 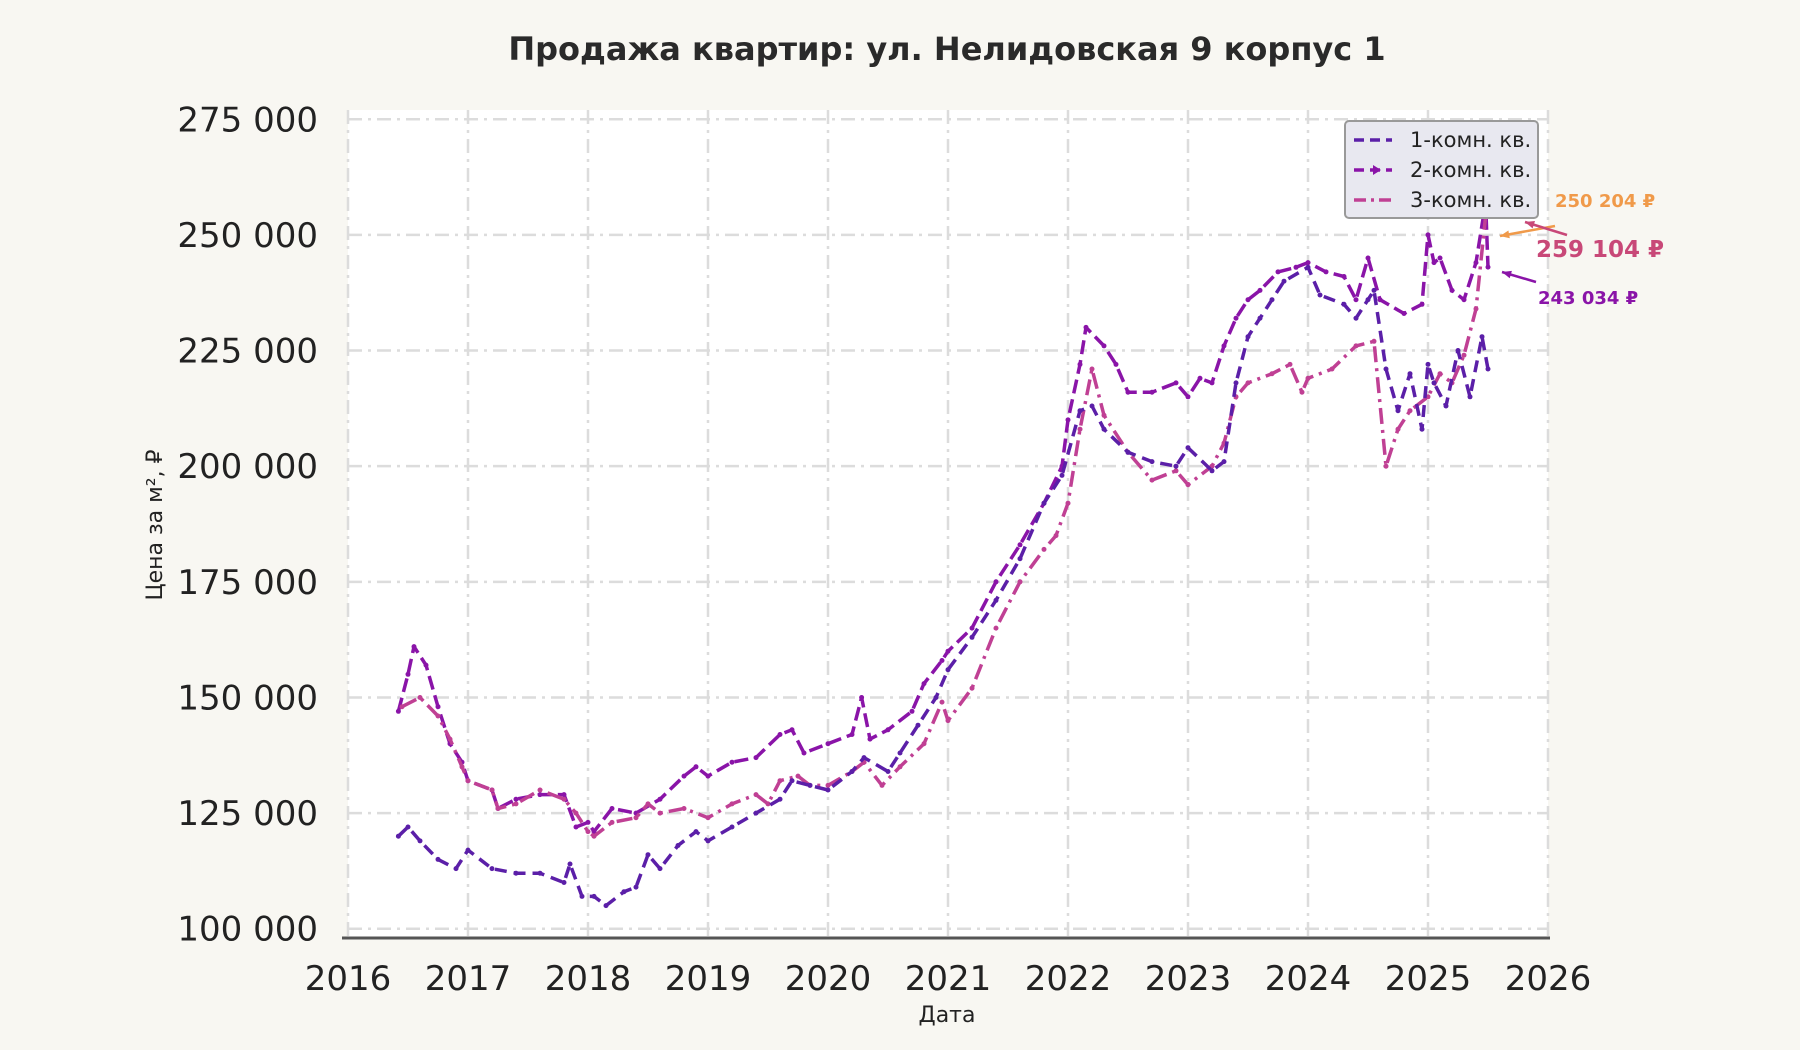 I want to click on x-tick-label: 2021, so click(x=948, y=979).